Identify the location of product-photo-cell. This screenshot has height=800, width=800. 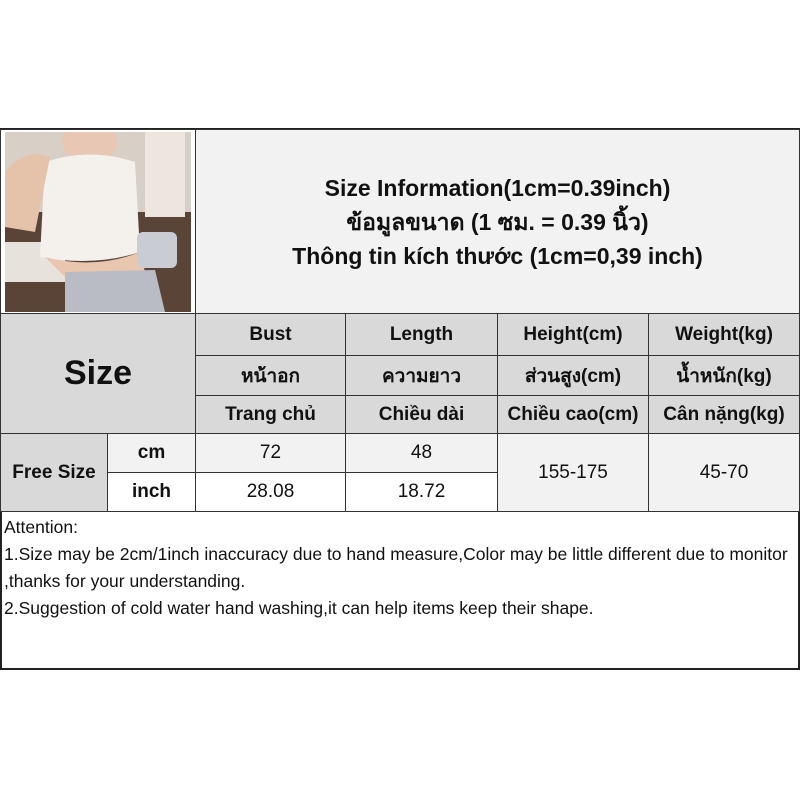
(98, 221).